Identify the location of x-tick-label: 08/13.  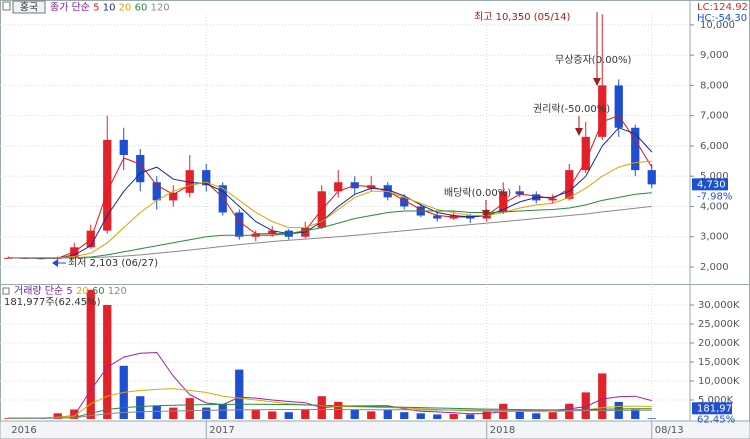
(669, 430).